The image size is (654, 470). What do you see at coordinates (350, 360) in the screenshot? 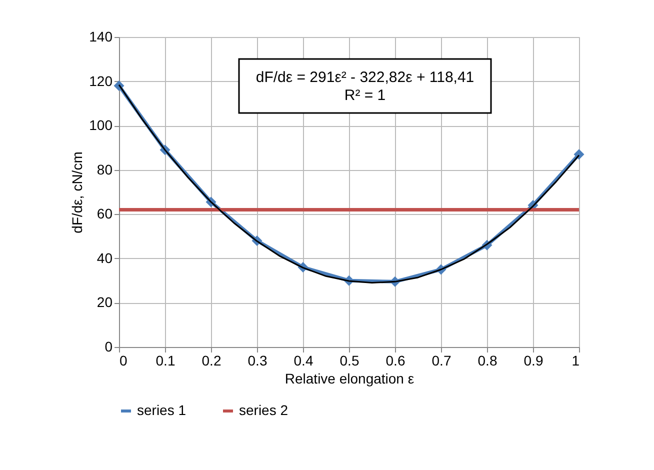
I see `x-tick-label: 0.5` at bounding box center [350, 360].